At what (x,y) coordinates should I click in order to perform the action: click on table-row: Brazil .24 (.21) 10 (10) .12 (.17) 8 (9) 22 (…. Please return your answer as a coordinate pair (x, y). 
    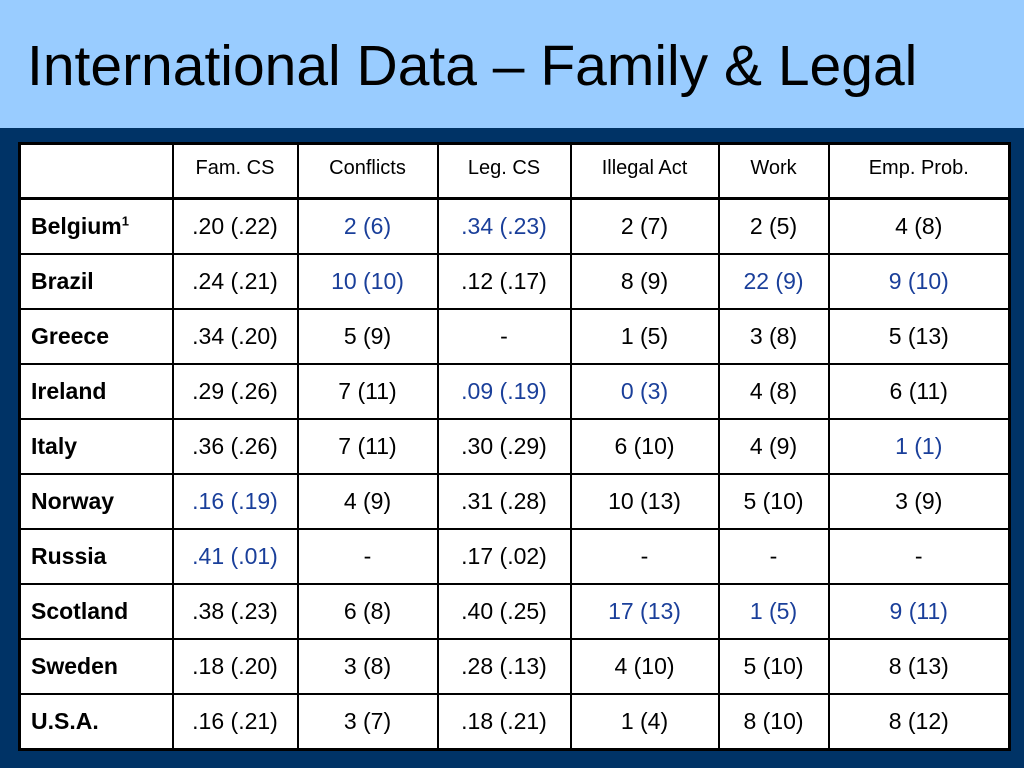
    Looking at the image, I should click on (514, 281).